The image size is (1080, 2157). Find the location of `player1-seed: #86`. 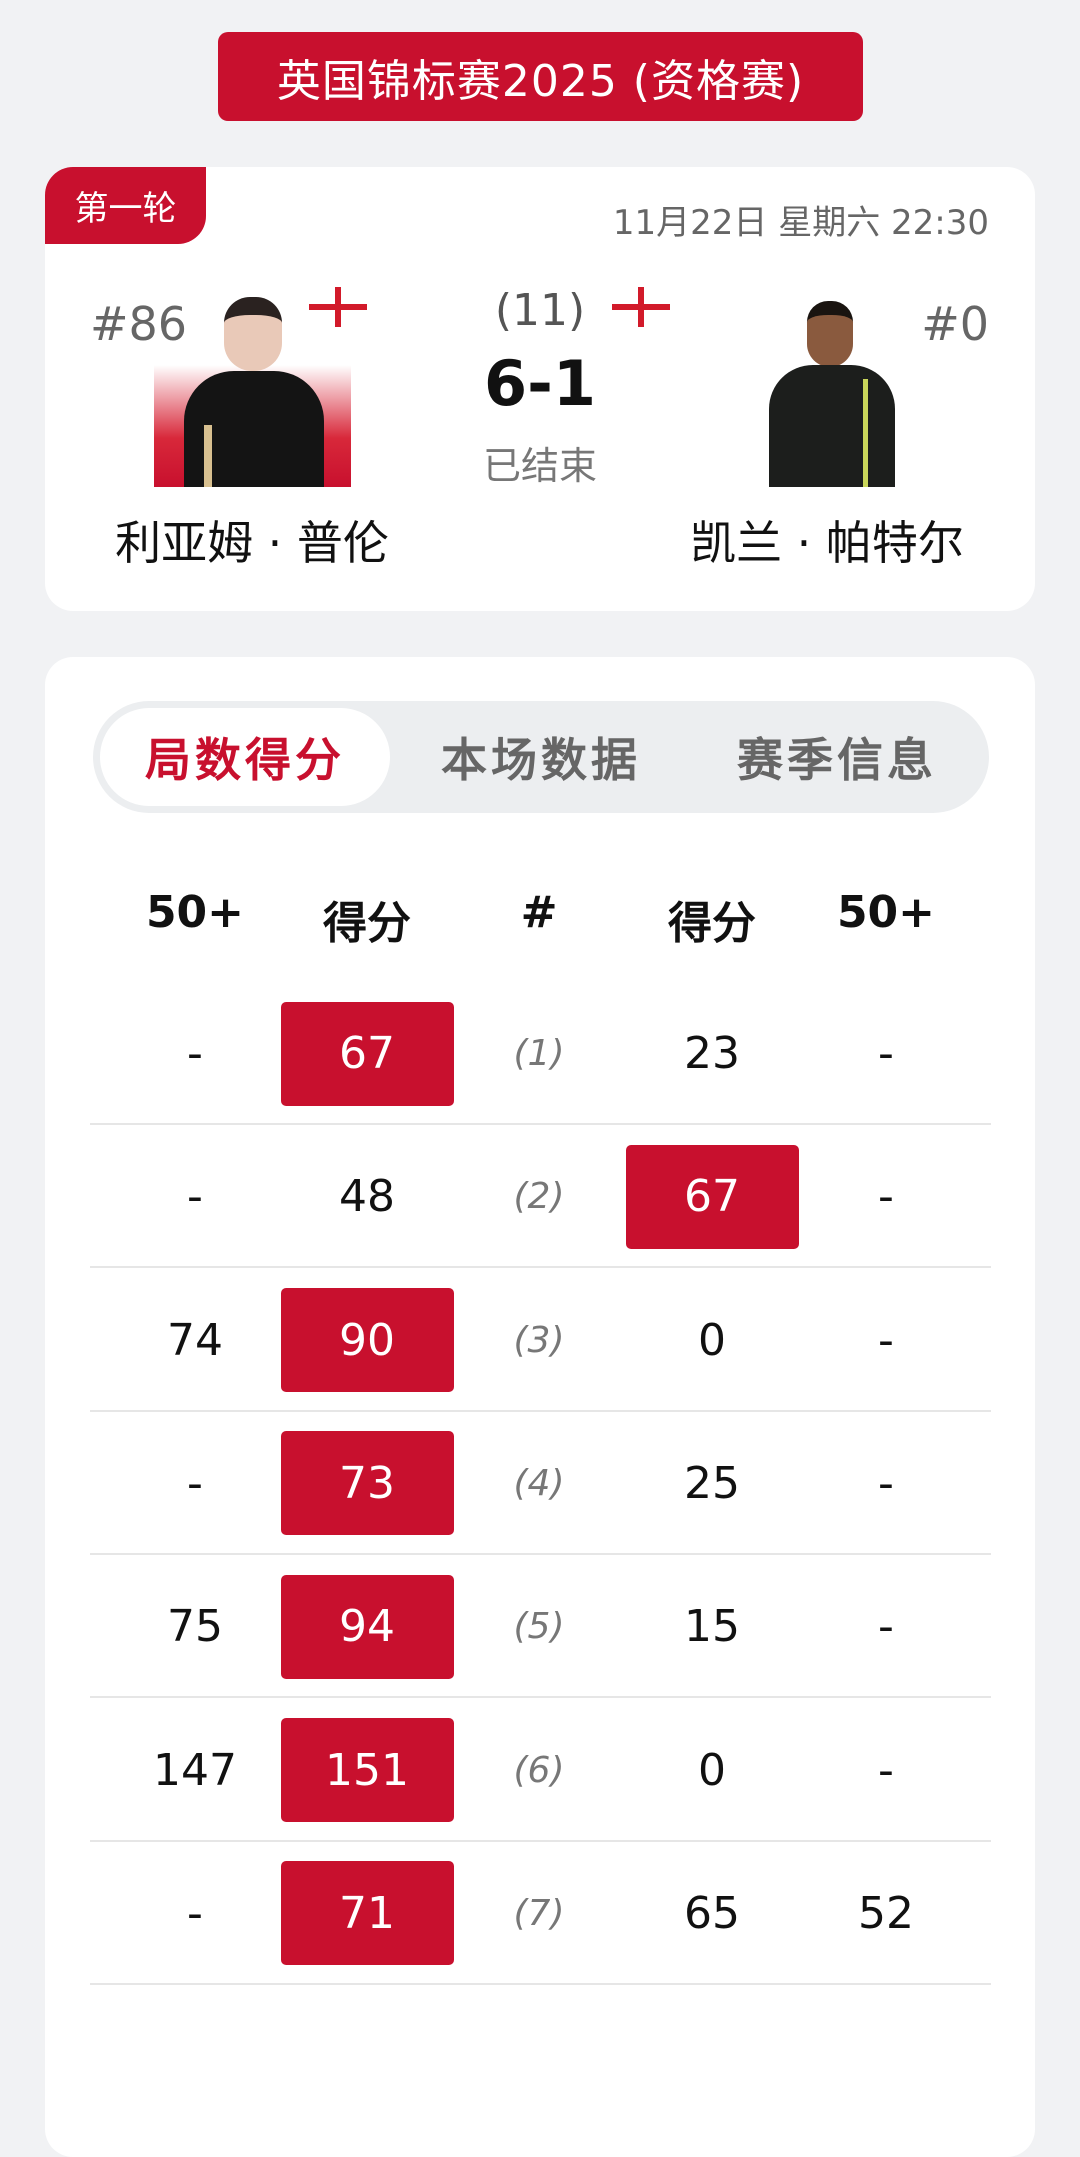

player1-seed: #86 is located at coordinates (139, 324).